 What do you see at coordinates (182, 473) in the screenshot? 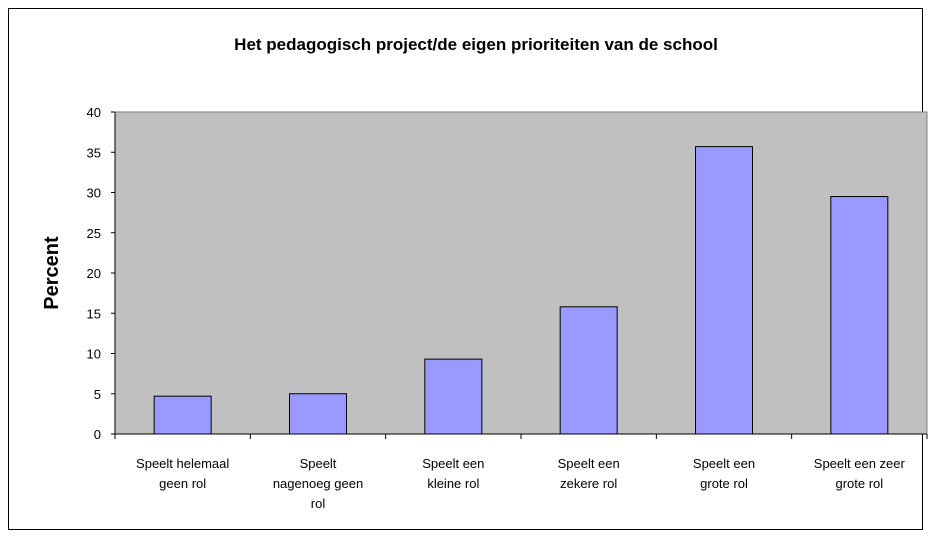
I see `x-tick-label: Speelt helemaal geen rol` at bounding box center [182, 473].